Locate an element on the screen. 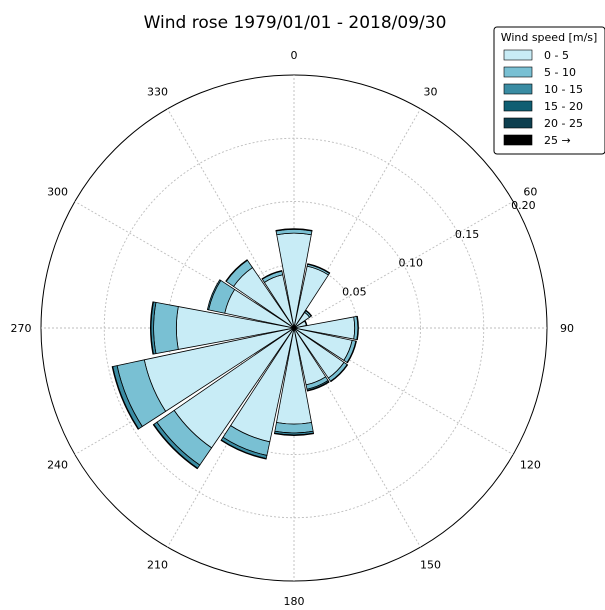 The height and width of the screenshot is (610, 605). radial-label-0_10: 0.10 is located at coordinates (410, 263).